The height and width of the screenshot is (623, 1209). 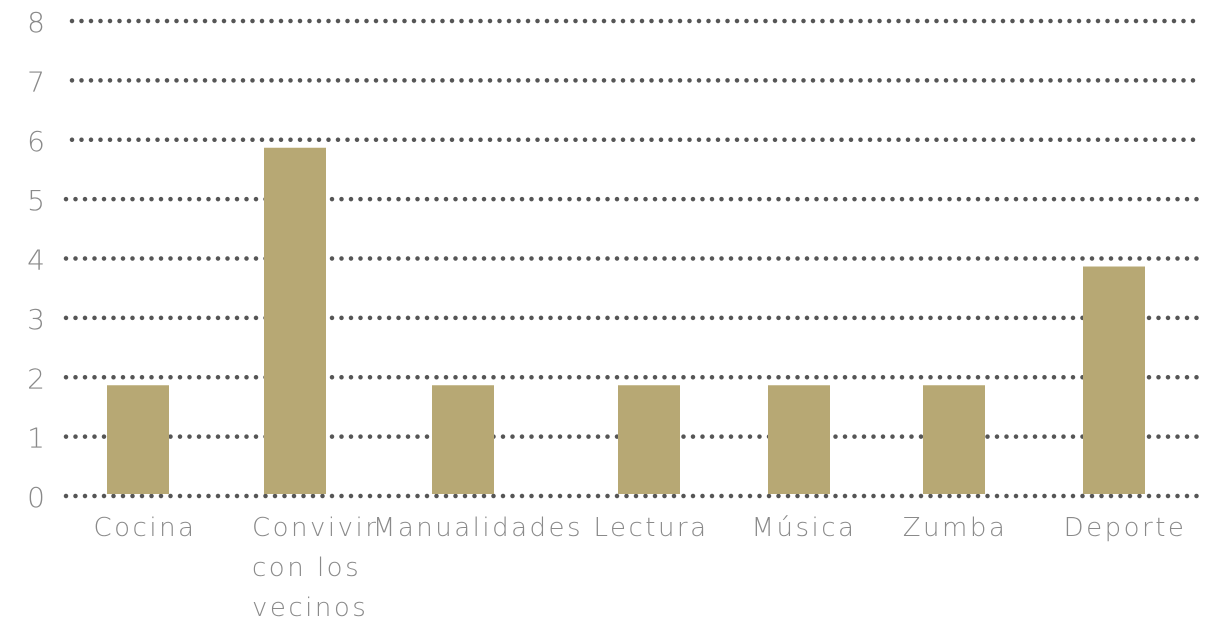 What do you see at coordinates (145, 528) in the screenshot?
I see `x-category-label: Cocina` at bounding box center [145, 528].